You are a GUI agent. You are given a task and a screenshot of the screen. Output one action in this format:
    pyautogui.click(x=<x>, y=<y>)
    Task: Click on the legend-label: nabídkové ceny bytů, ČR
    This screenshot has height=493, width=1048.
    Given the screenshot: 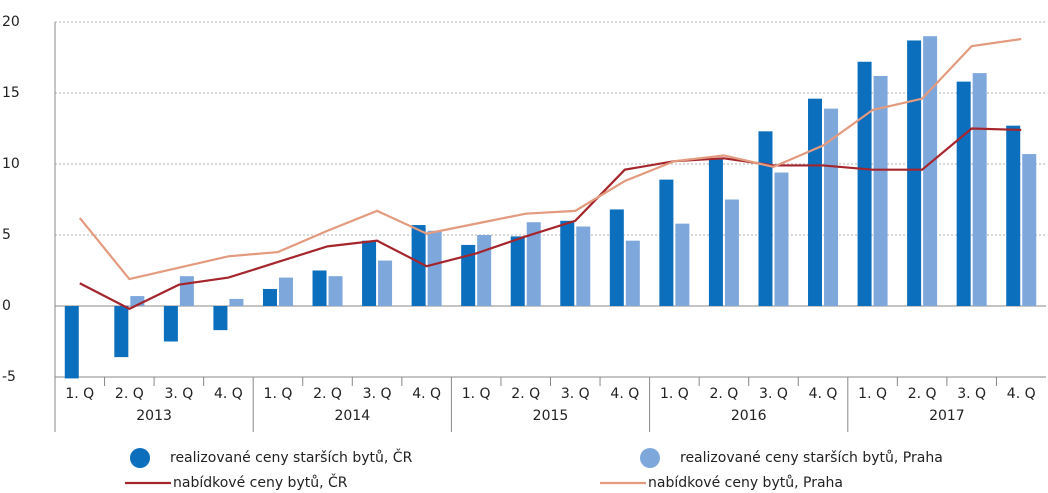 What is the action you would take?
    pyautogui.click(x=260, y=482)
    